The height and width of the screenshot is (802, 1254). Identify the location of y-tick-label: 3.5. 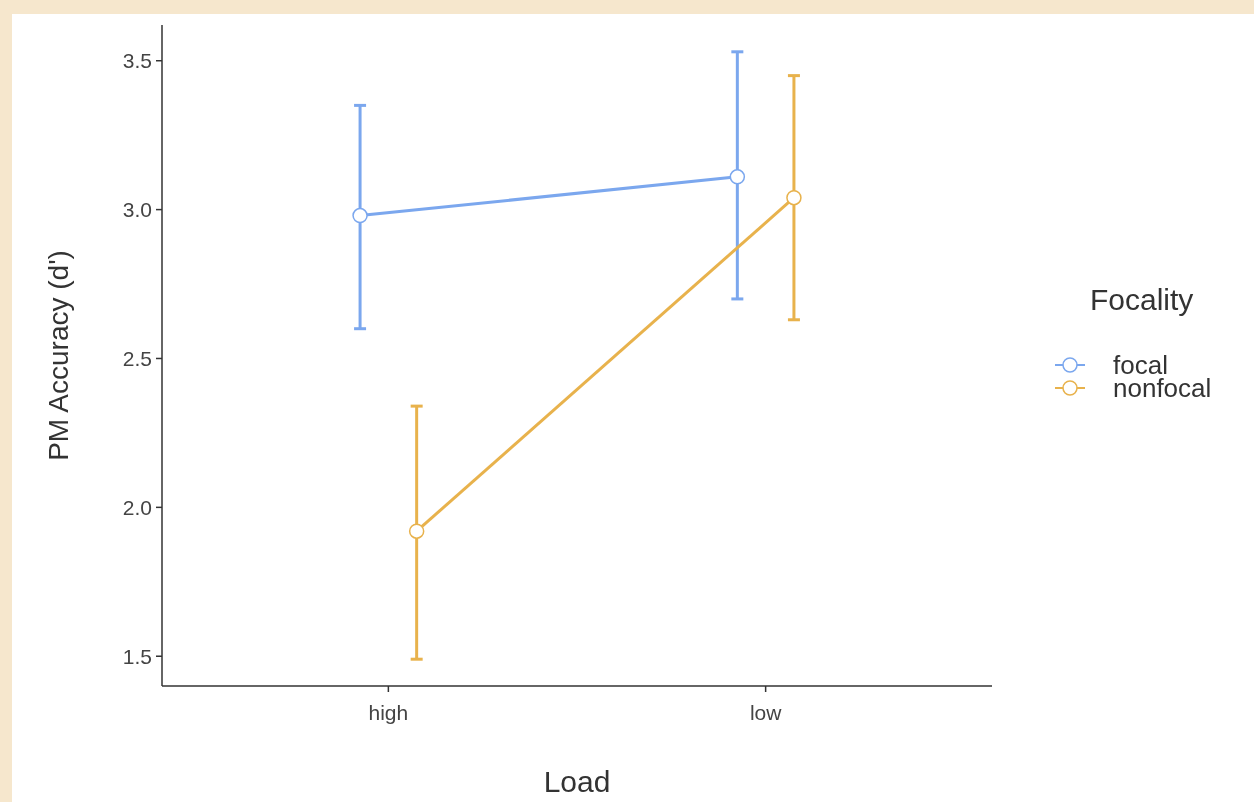
(137, 61).